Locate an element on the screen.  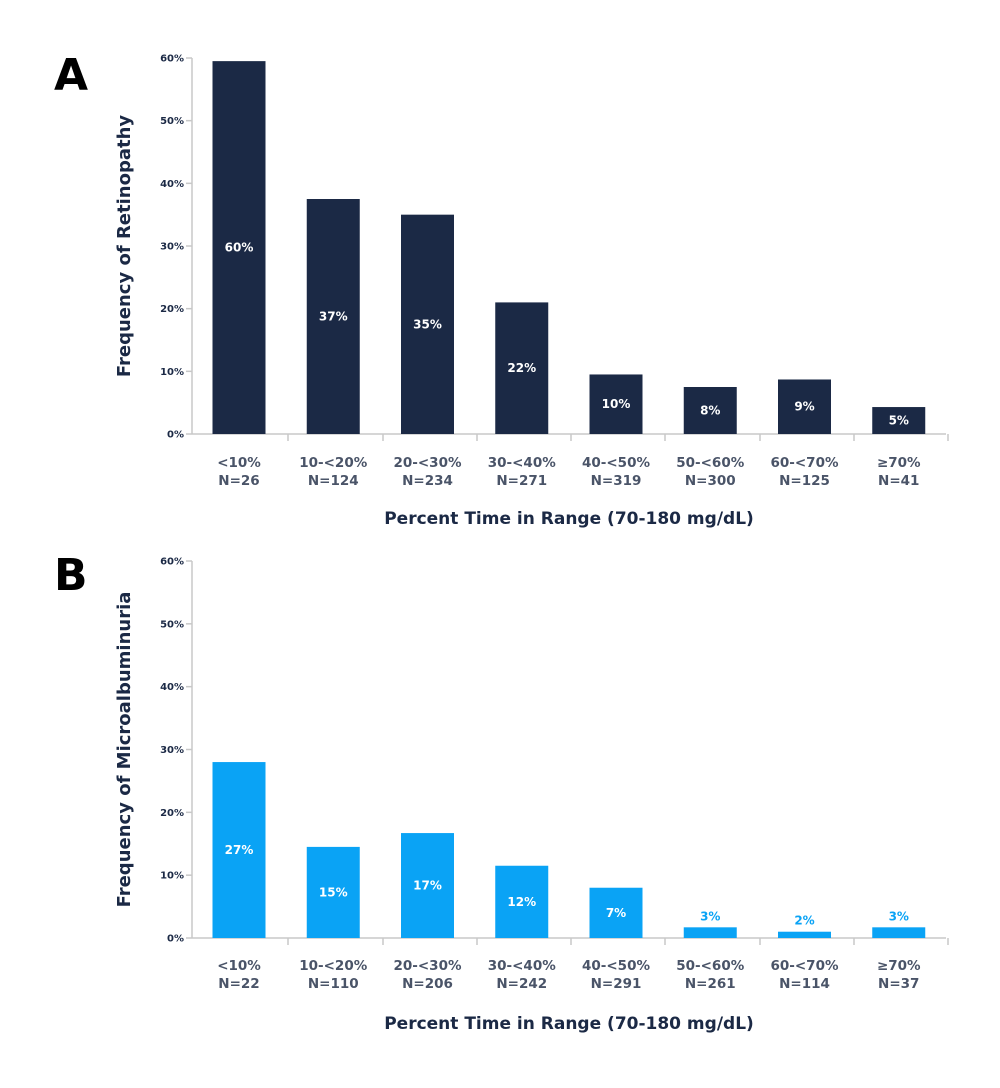
bar-value-label: 27% is located at coordinates (239, 850).